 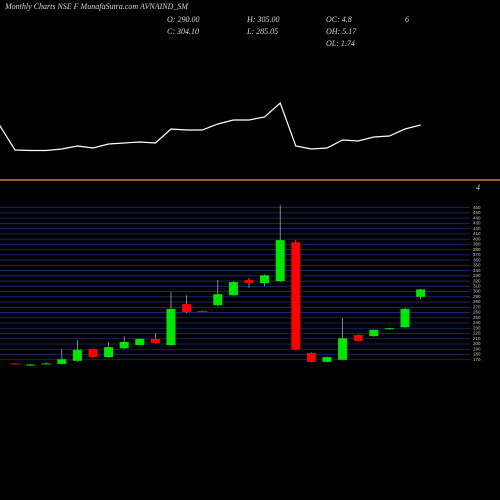 What do you see at coordinates (183, 31) in the screenshot?
I see `stat: C: 304.10` at bounding box center [183, 31].